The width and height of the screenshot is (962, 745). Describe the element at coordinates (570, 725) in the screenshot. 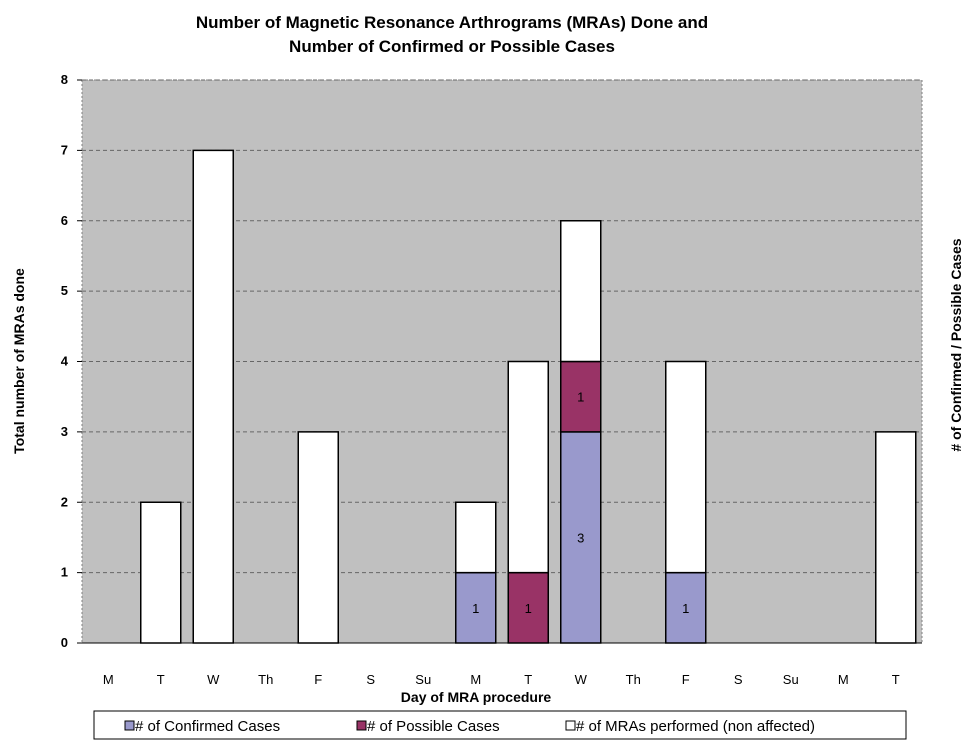

I see `legend-swatch-performed` at that location.